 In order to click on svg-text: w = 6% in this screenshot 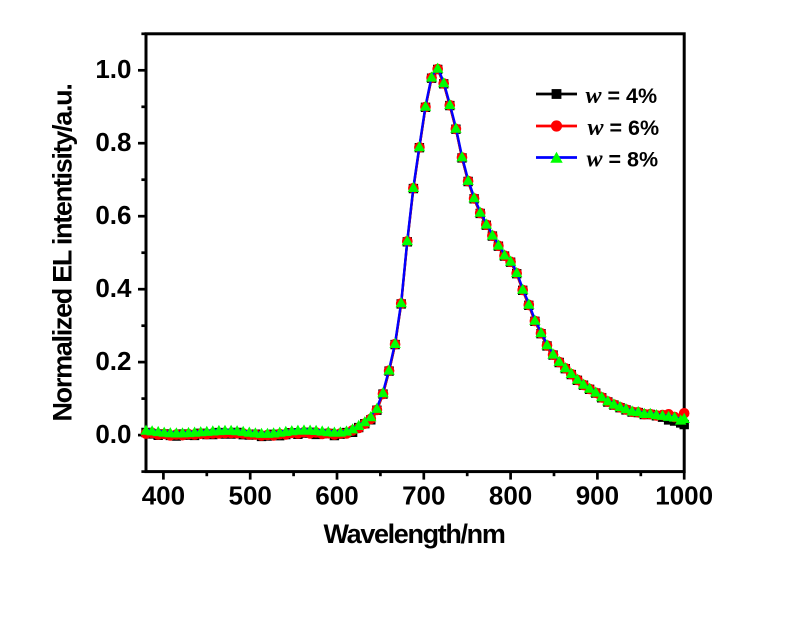, I will do `click(624, 128)`.